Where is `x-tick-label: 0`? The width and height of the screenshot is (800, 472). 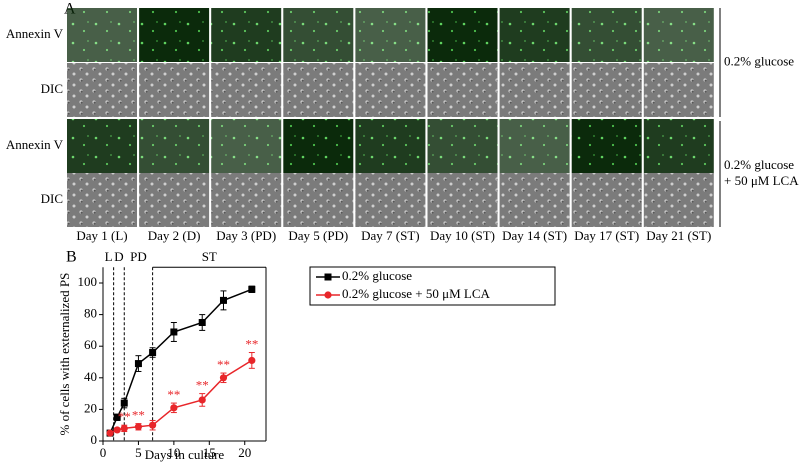
x-tick-label: 0 is located at coordinates (103, 452).